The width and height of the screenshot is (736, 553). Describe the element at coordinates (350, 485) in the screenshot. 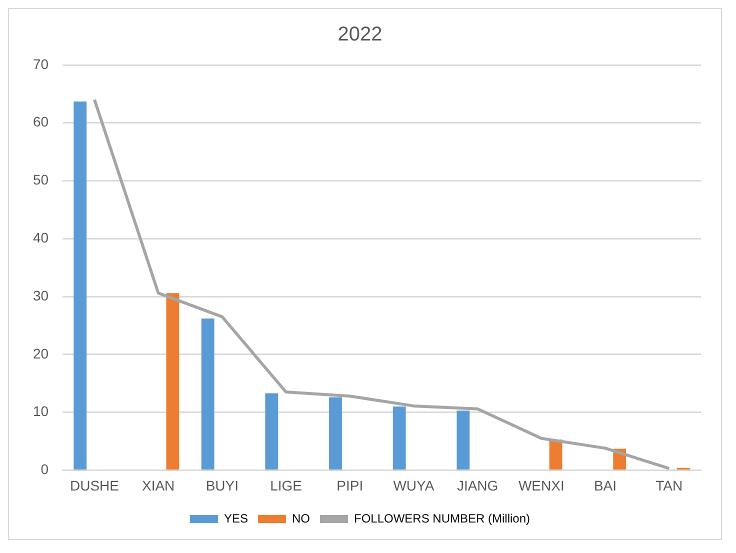

I see `x-tick-label: PIPI` at that location.